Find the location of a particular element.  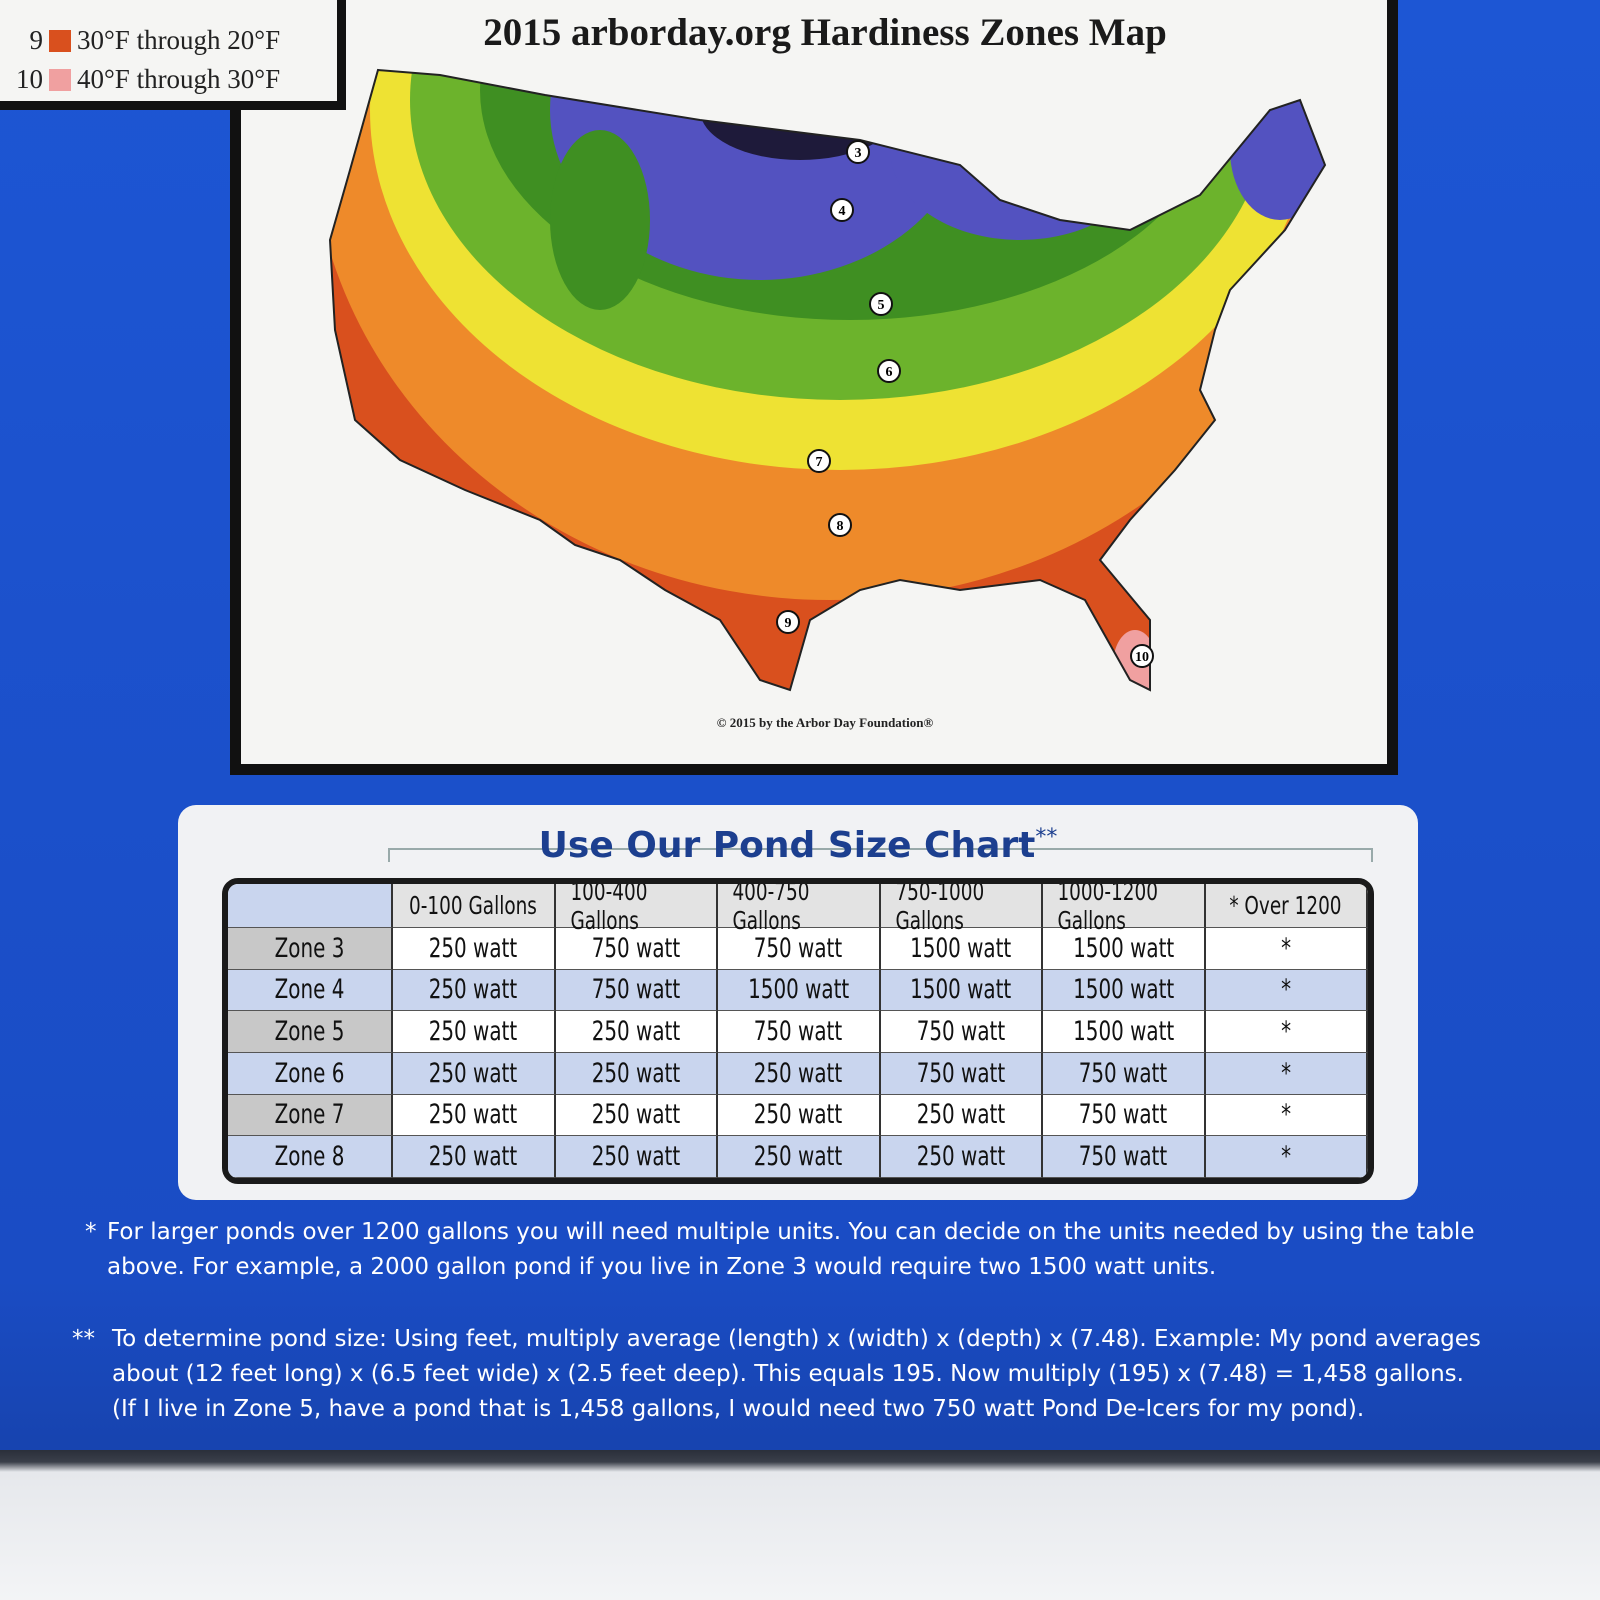

pond-title: Use Our Pond Size Chart** is located at coordinates (798, 845).